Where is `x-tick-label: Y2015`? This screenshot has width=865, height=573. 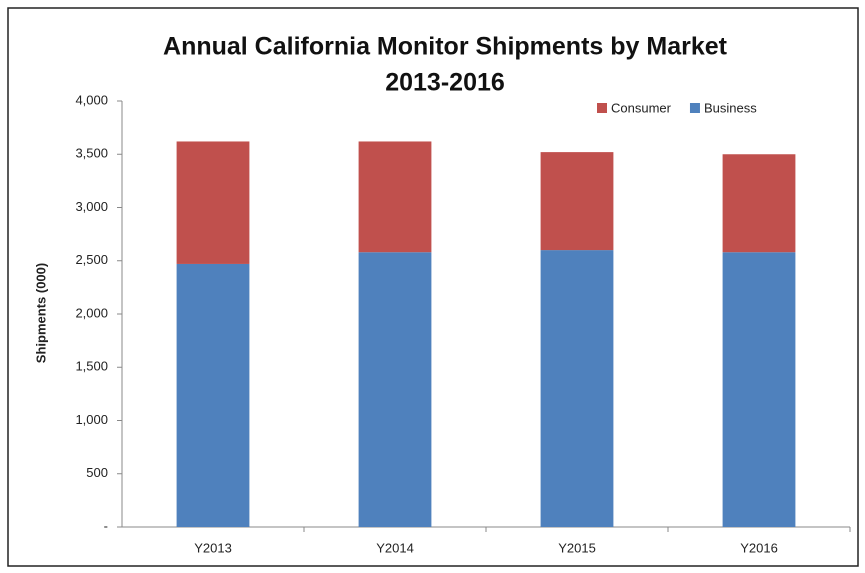
x-tick-label: Y2015 is located at coordinates (577, 547).